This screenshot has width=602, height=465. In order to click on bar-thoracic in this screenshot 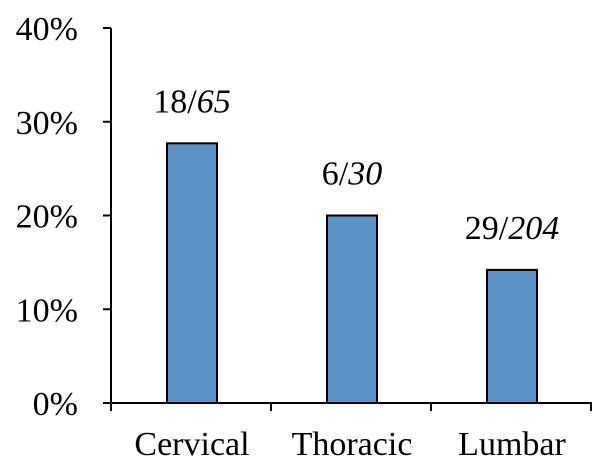, I will do `click(352, 309)`.